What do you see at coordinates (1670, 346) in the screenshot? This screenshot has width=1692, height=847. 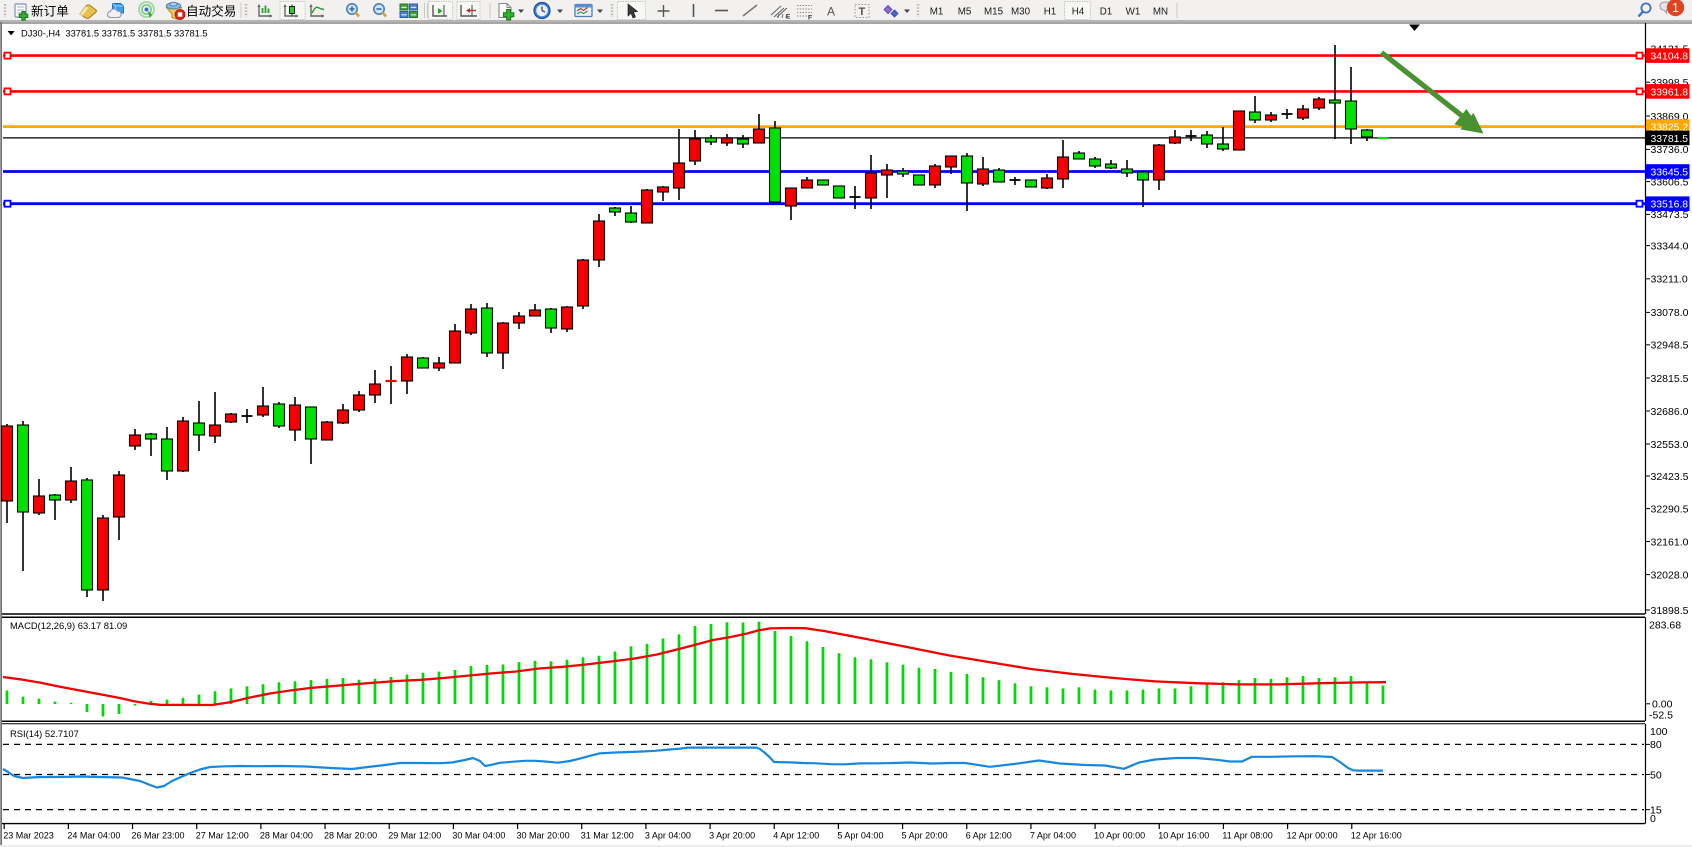 I see `svg-text: 32948.5` at bounding box center [1670, 346].